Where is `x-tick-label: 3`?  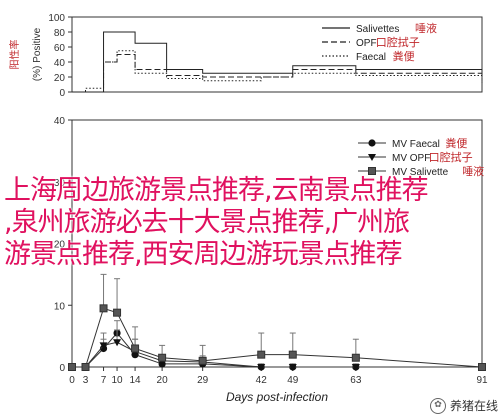 x-tick-label: 3 is located at coordinates (86, 380).